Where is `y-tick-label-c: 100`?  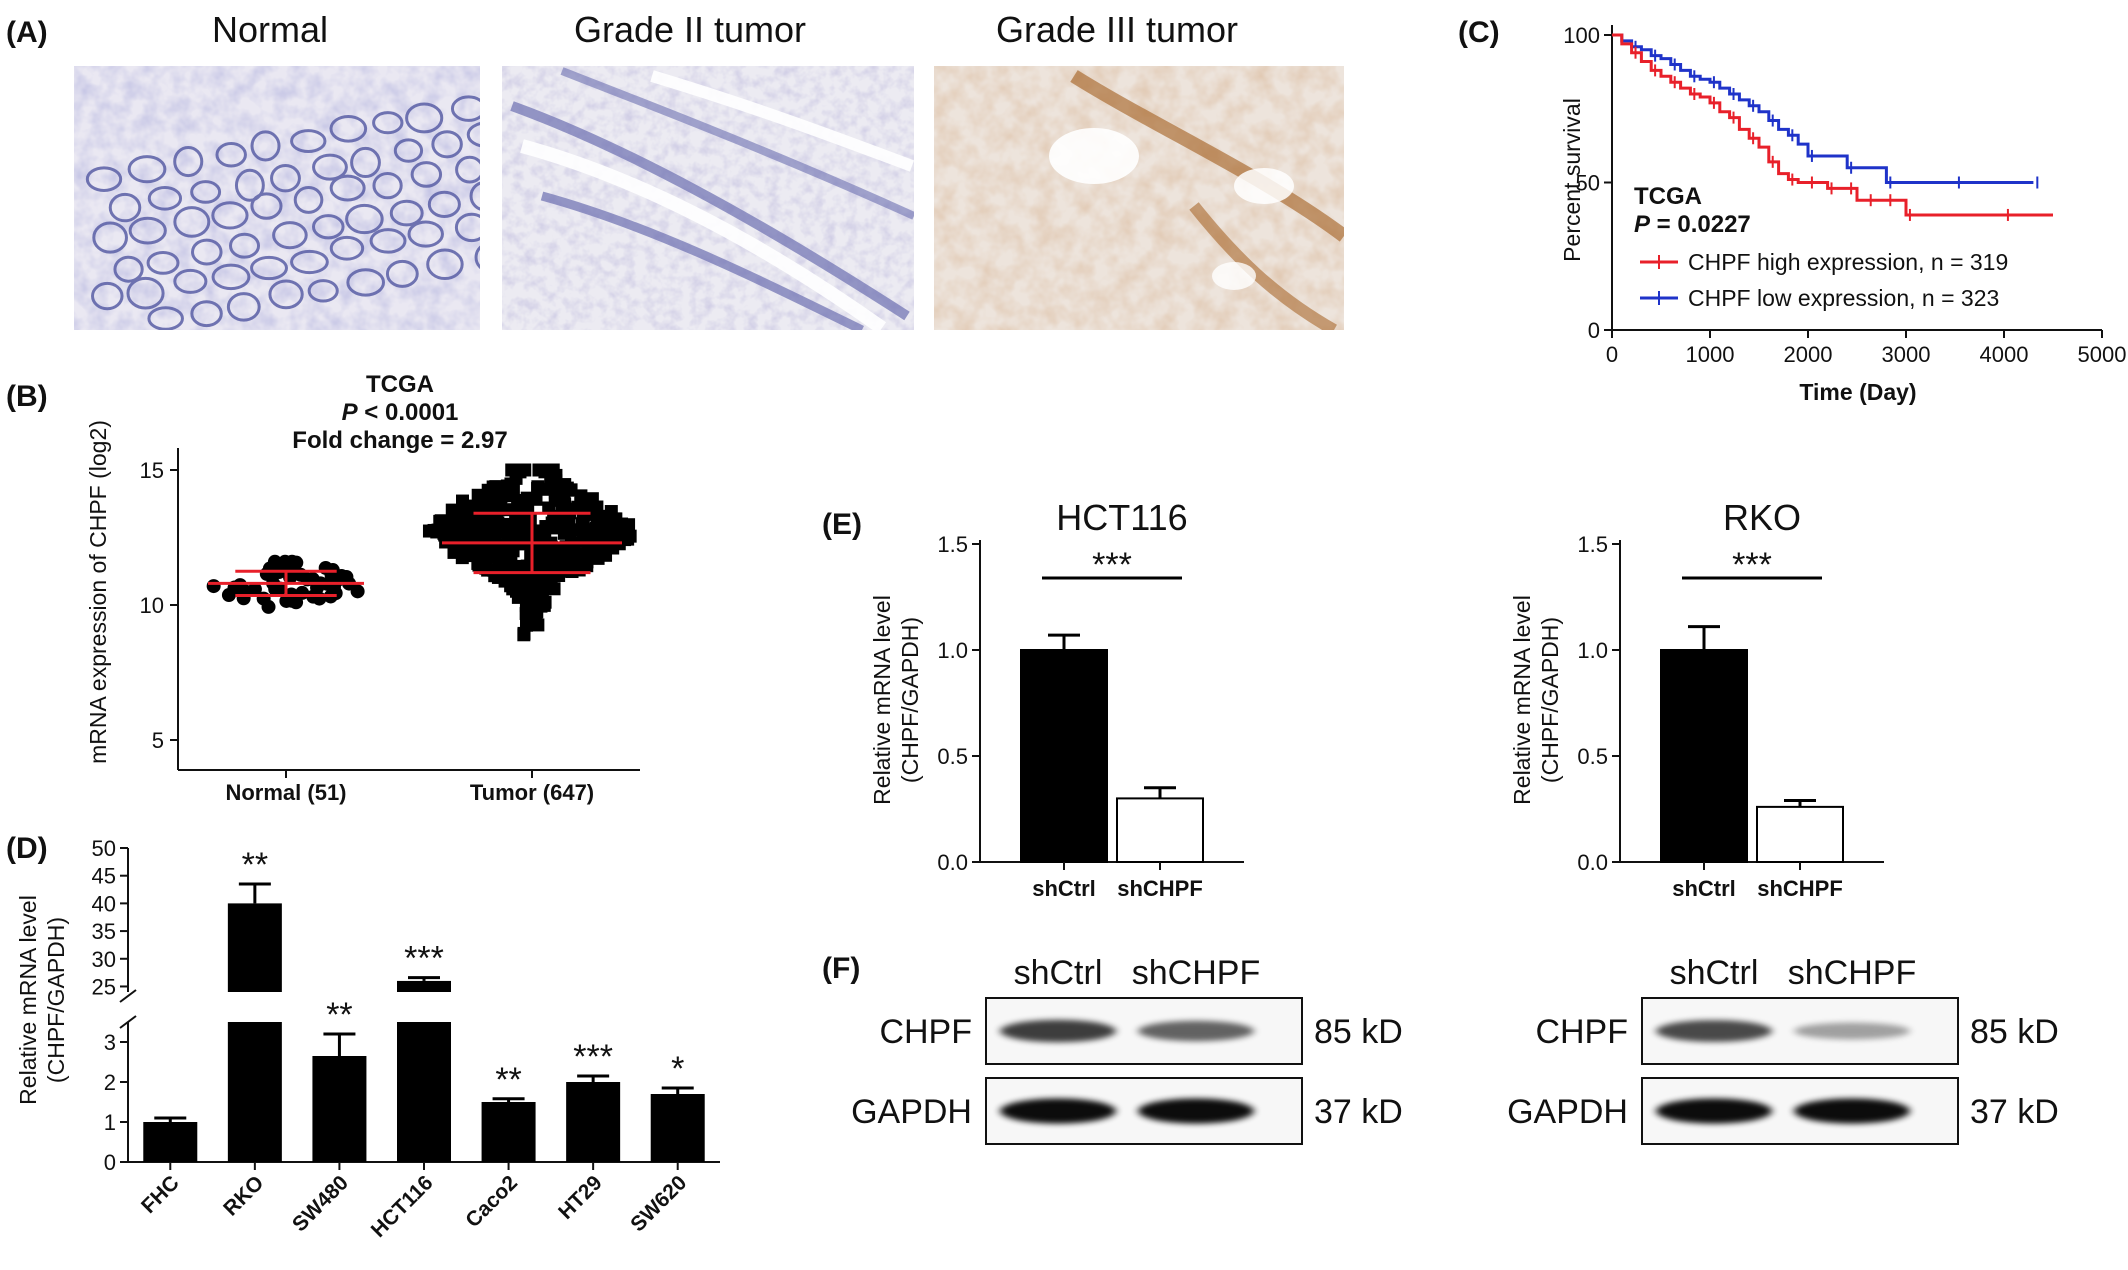 y-tick-label-c: 100 is located at coordinates (1581, 35).